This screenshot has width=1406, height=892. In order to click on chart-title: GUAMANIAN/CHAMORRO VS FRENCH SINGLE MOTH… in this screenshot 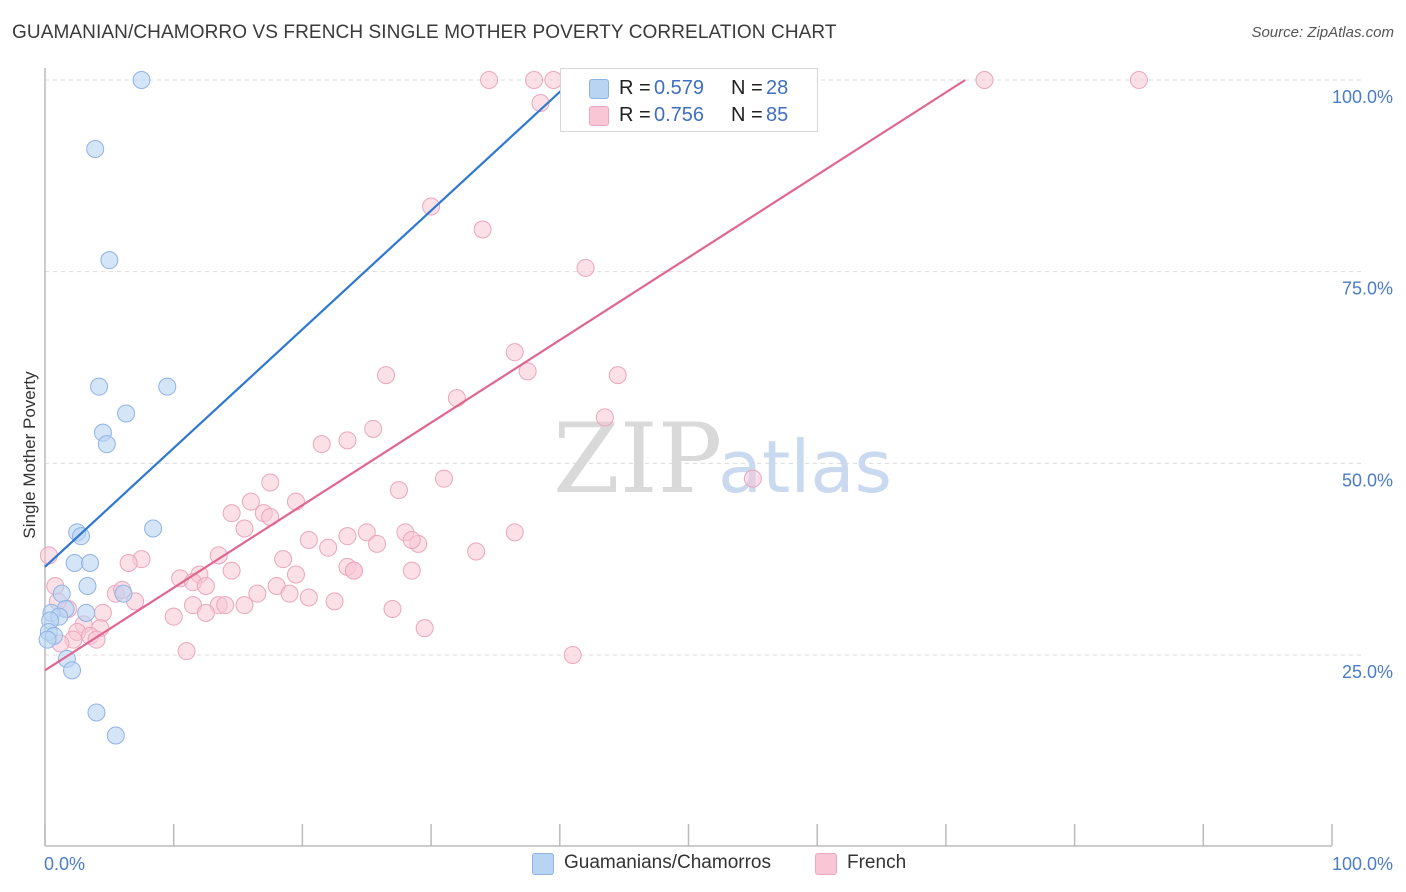, I will do `click(424, 32)`.